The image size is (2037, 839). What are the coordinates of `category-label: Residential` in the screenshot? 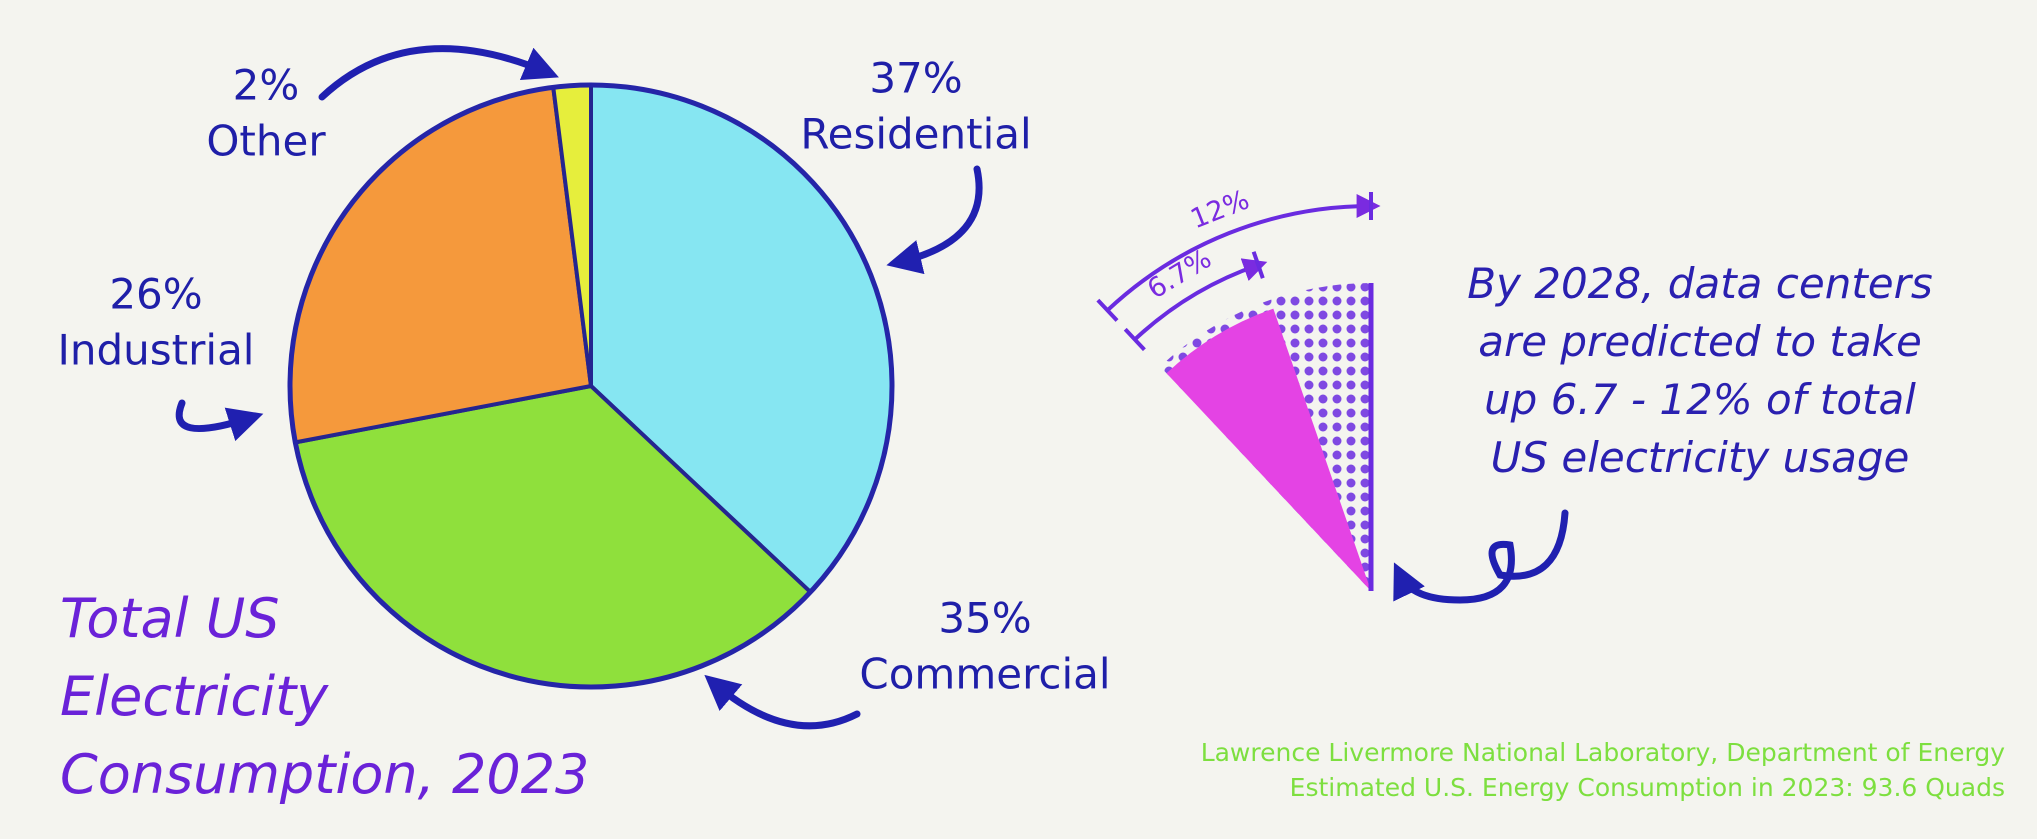 It's located at (915, 134).